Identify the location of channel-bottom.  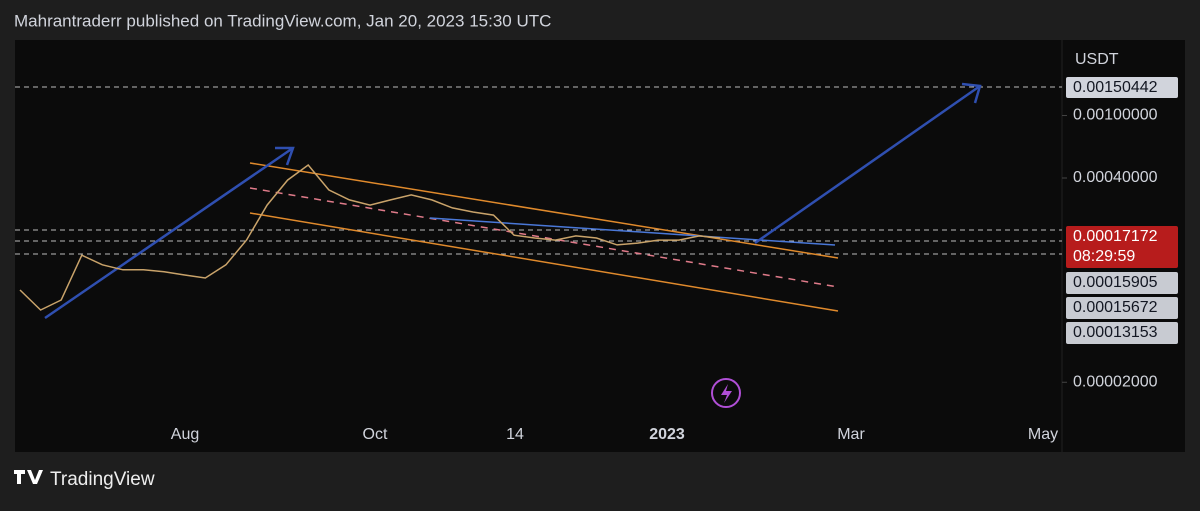
(544, 262).